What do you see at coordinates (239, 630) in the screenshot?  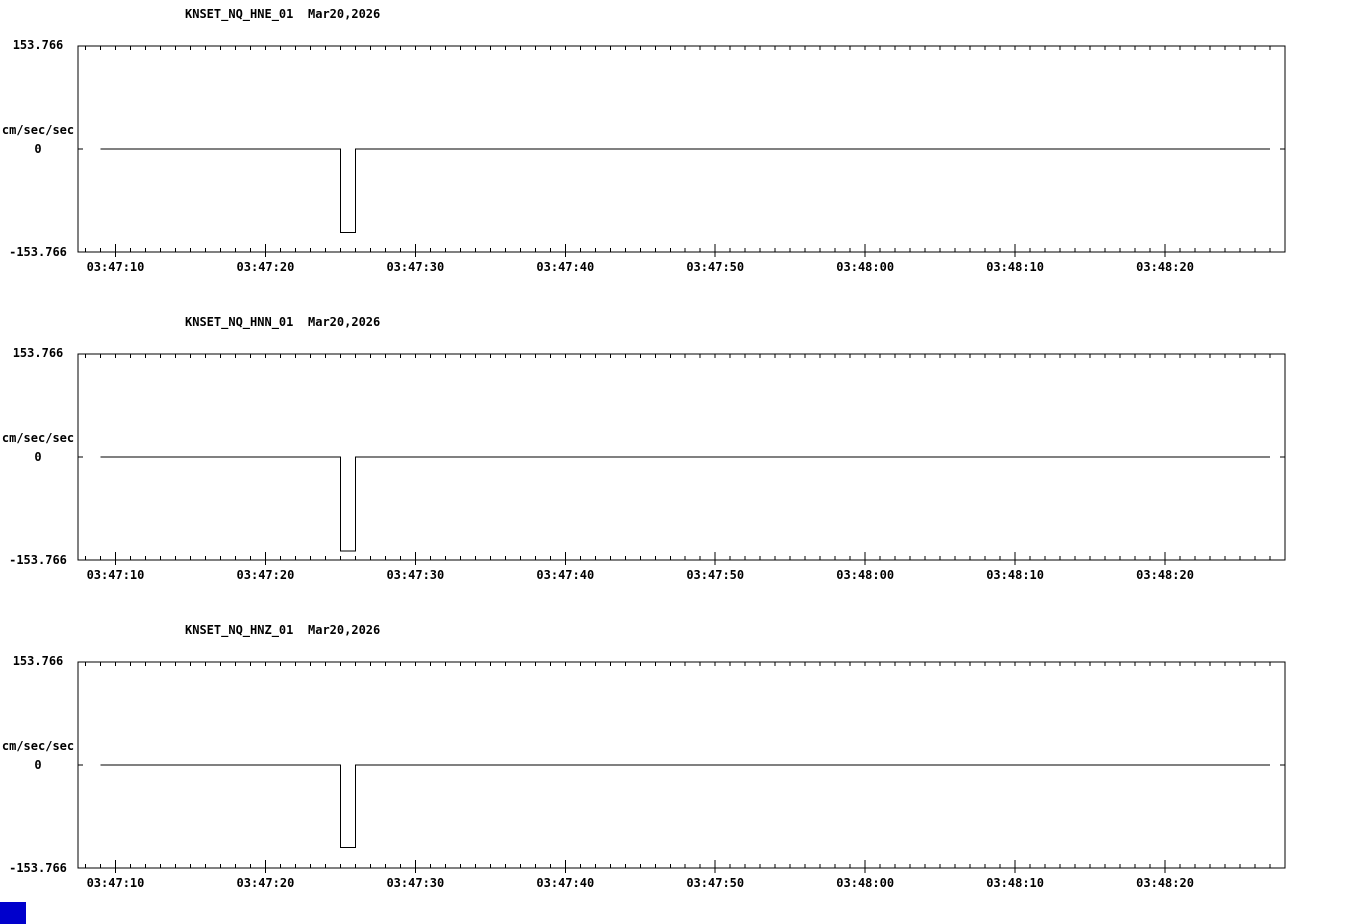 I see `channel-title: KNSET_NQ_HNZ_01` at bounding box center [239, 630].